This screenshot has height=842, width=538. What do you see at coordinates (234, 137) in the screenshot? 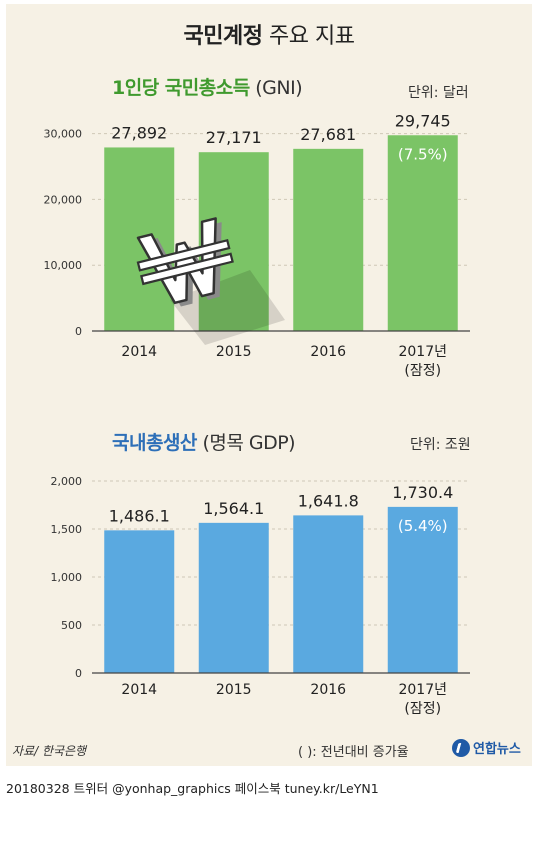
I see `gni-data-label: 27,171` at bounding box center [234, 137].